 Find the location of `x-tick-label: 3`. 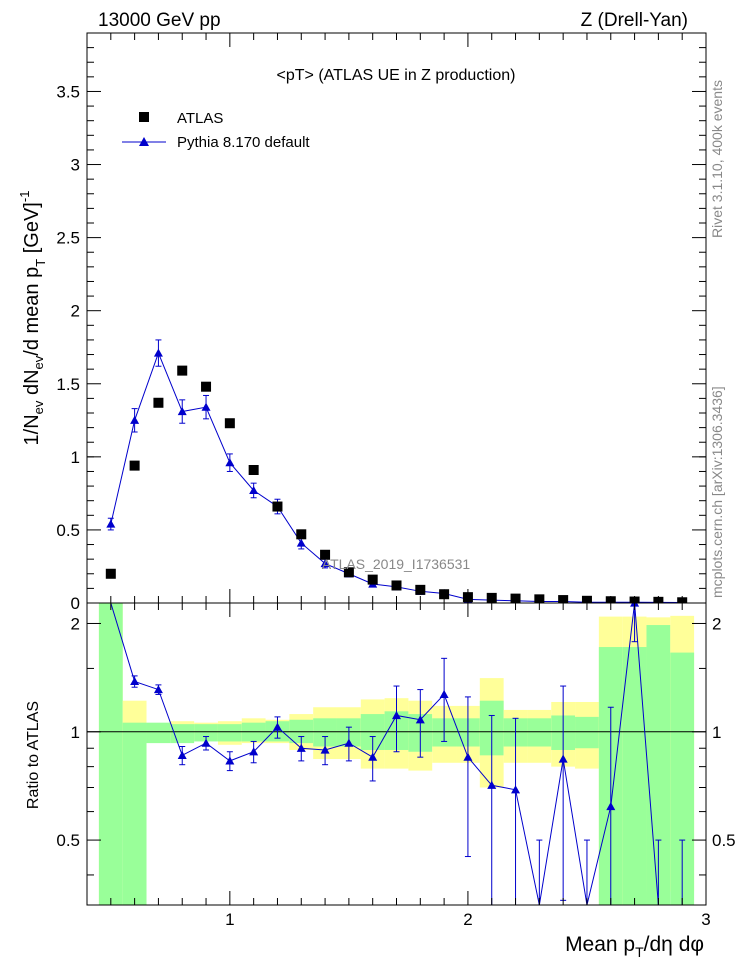

x-tick-label: 3 is located at coordinates (705, 919).